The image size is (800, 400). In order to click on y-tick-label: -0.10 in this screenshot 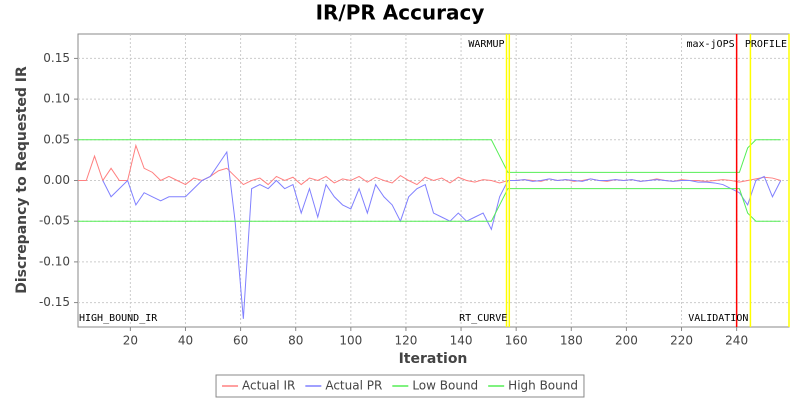, I will do `click(54, 261)`.